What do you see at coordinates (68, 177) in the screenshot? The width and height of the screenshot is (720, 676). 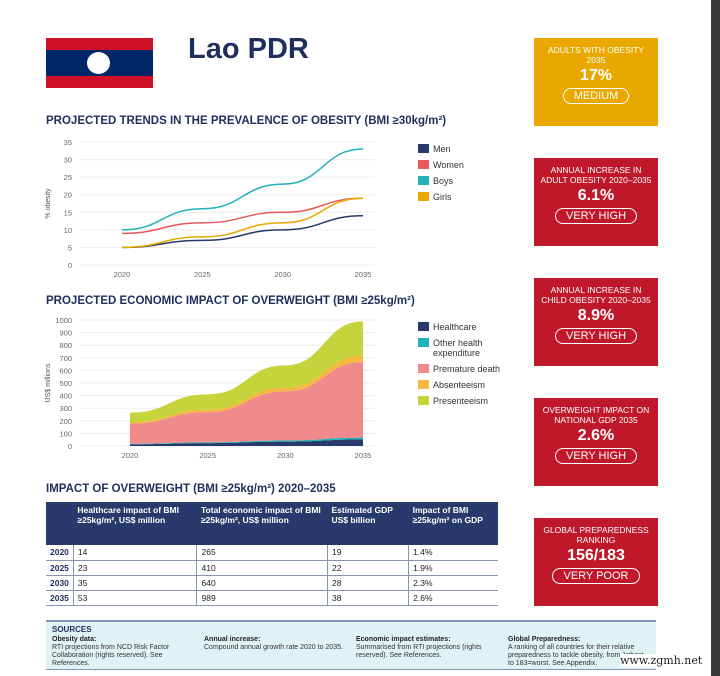 I see `y-tick-label: 25` at bounding box center [68, 177].